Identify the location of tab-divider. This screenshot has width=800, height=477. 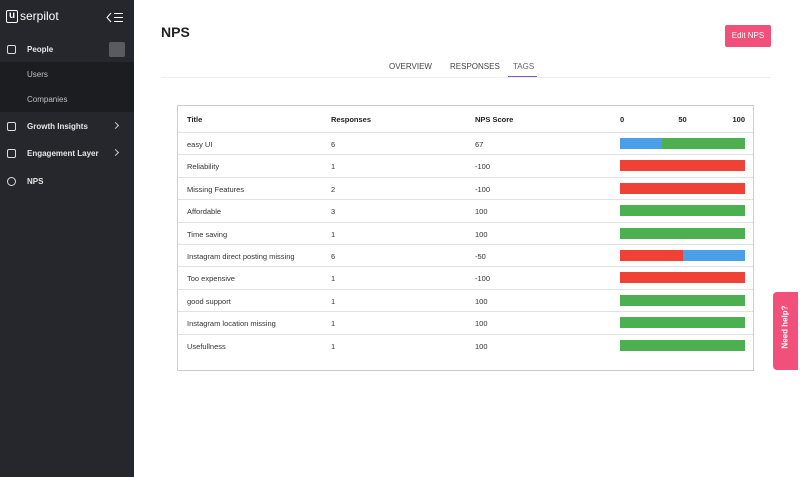
(466, 77).